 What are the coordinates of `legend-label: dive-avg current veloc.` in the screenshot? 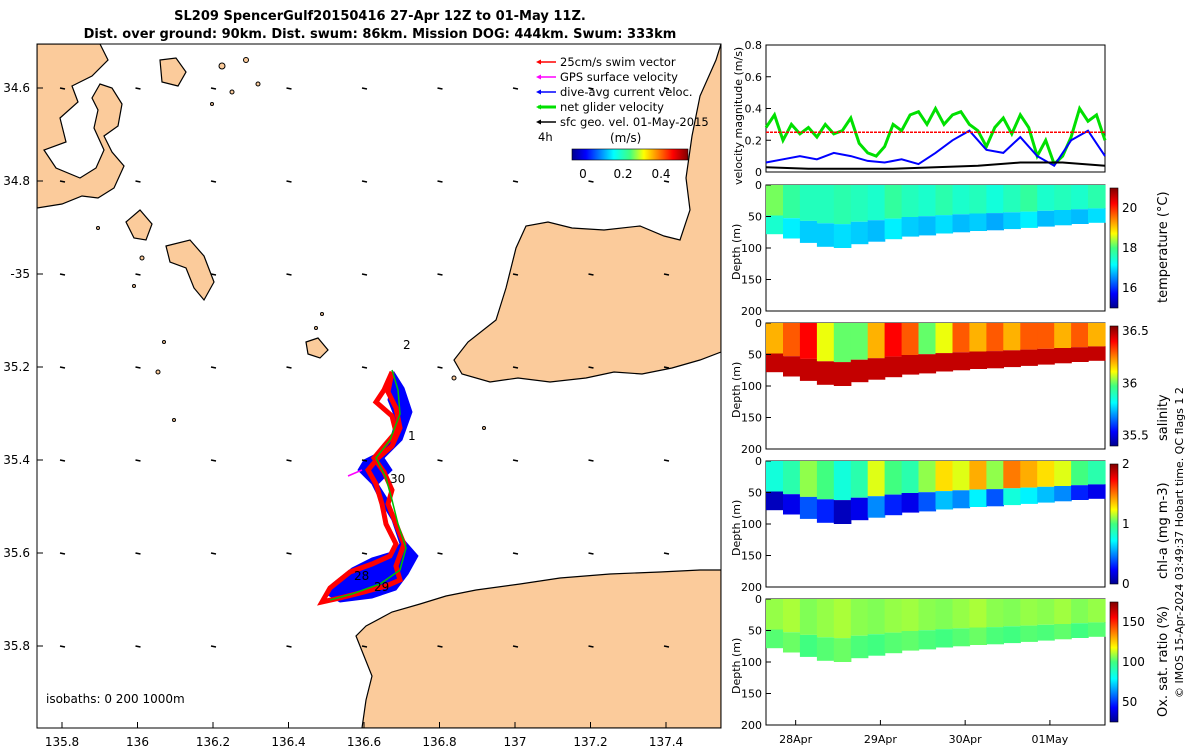 It's located at (626, 92).